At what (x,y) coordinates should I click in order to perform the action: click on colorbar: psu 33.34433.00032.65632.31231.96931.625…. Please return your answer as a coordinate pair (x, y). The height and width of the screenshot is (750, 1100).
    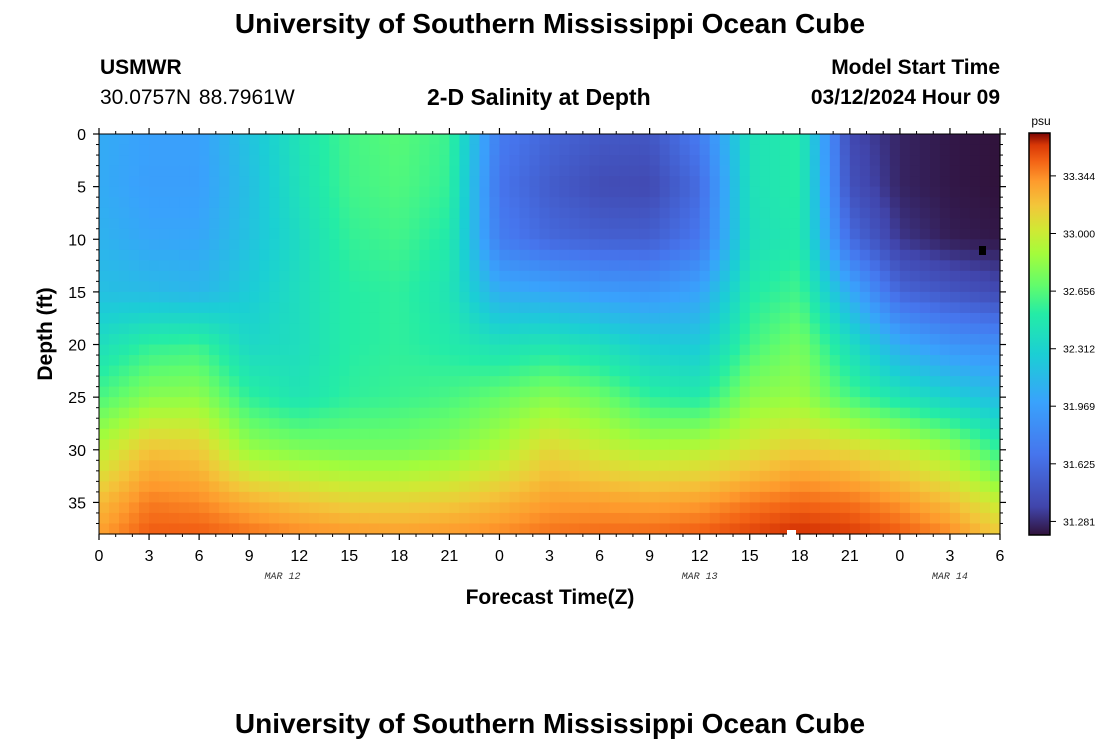
    Looking at the image, I should click on (1061, 325).